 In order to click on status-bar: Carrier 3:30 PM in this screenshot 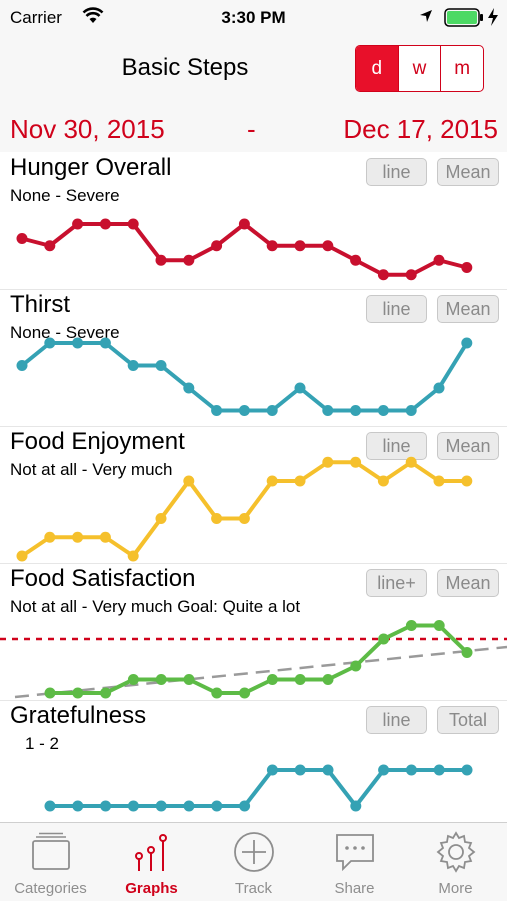, I will do `click(253, 18)`.